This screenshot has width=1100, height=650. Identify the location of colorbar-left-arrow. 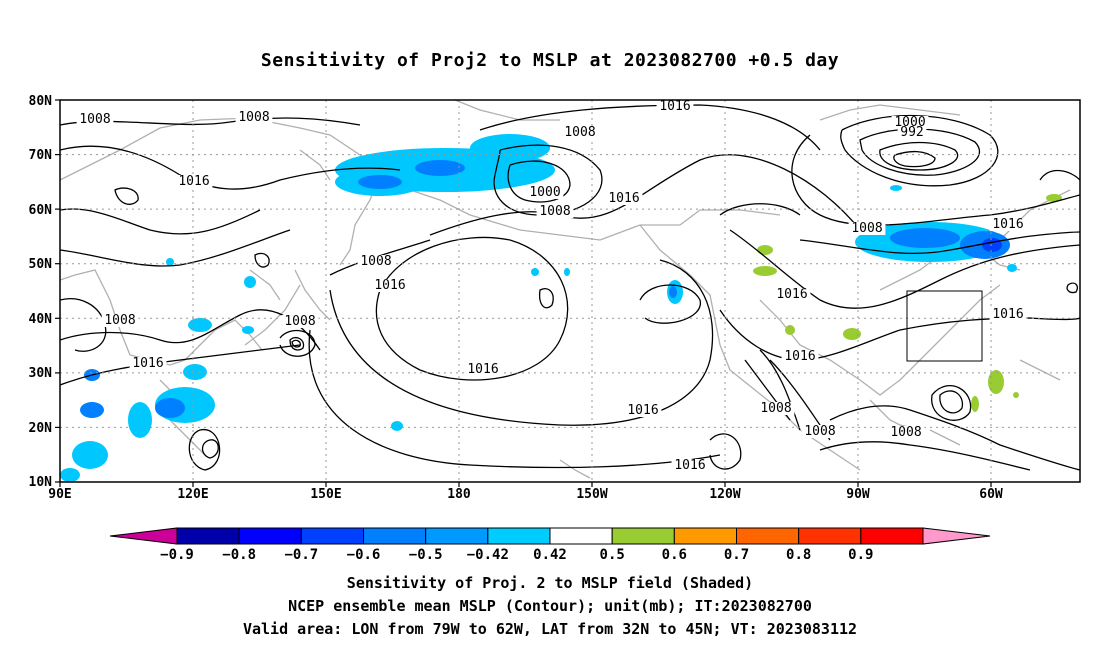
(143, 536).